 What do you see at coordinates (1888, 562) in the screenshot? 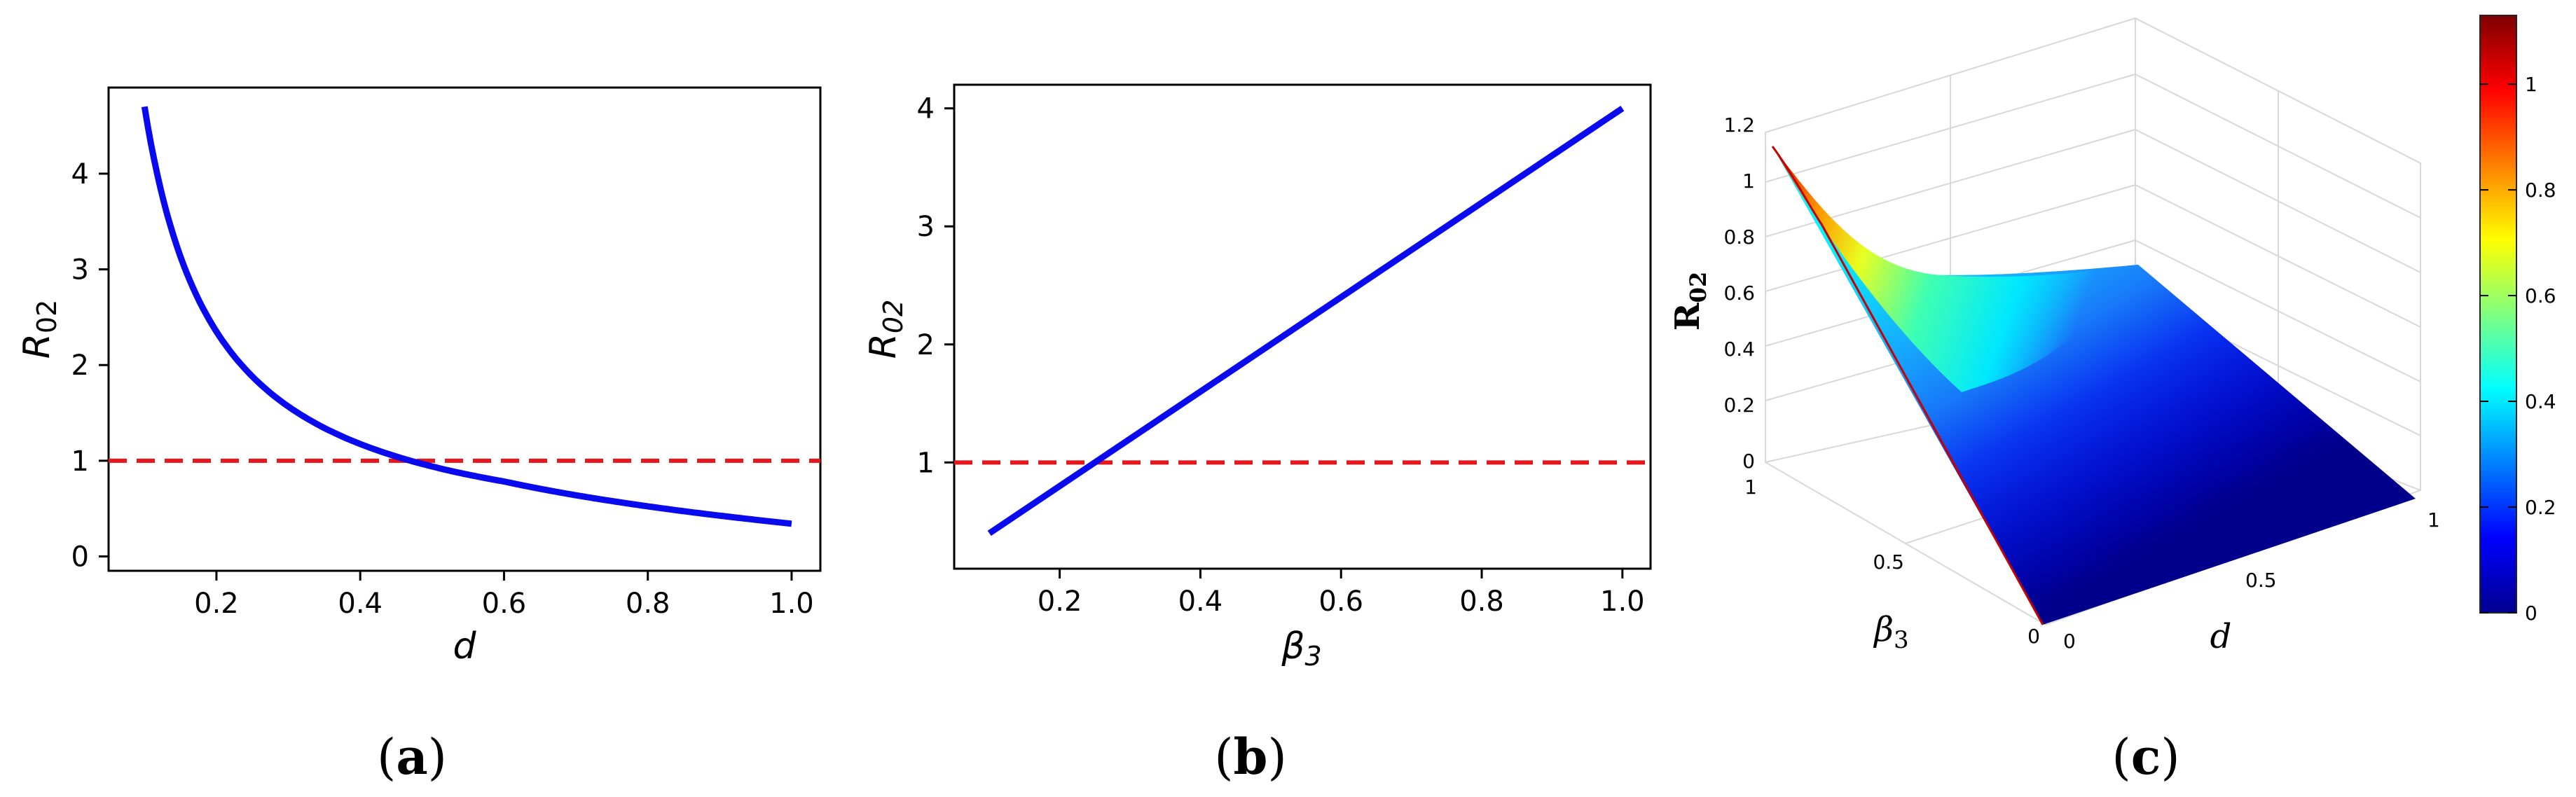
I see `y-tick-label: 0.5` at bounding box center [1888, 562].